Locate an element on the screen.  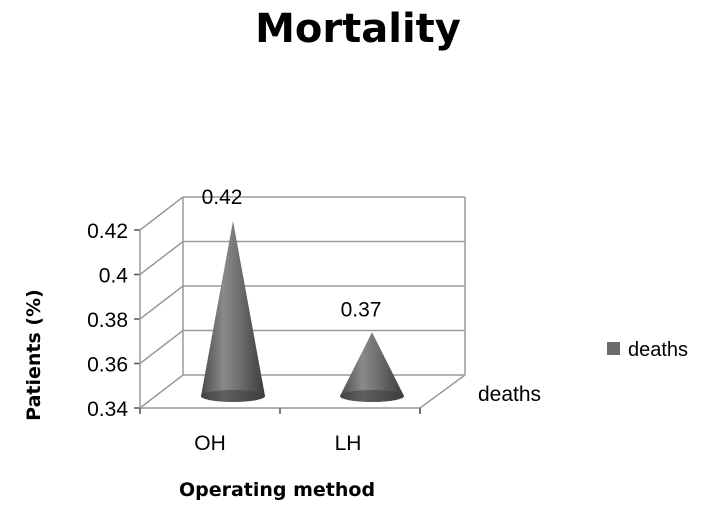
legend: deaths is located at coordinates (647, 350).